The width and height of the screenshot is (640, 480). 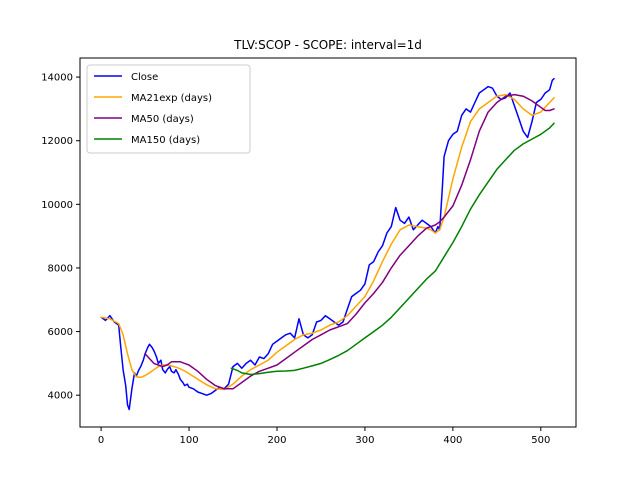 What do you see at coordinates (162, 119) in the screenshot?
I see `legend-label-2: MA50 (days)` at bounding box center [162, 119].